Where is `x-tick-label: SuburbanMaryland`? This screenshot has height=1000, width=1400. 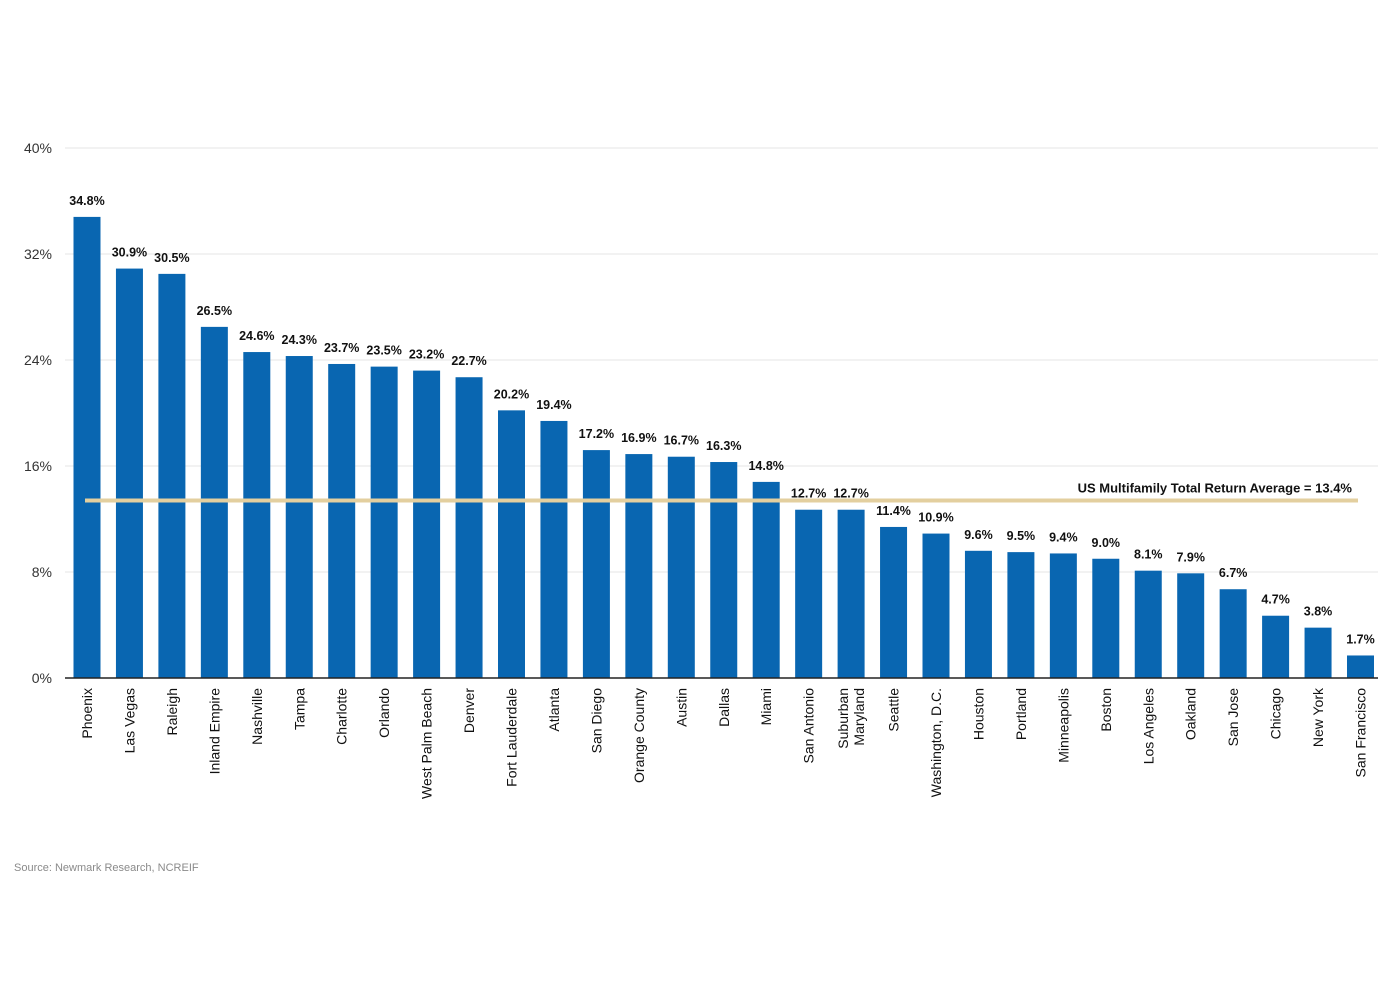 x-tick-label: SuburbanMaryland is located at coordinates (851, 718).